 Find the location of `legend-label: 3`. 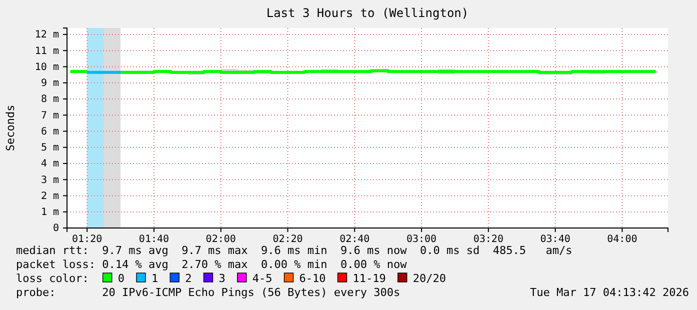

legend-label: 3 is located at coordinates (222, 278).